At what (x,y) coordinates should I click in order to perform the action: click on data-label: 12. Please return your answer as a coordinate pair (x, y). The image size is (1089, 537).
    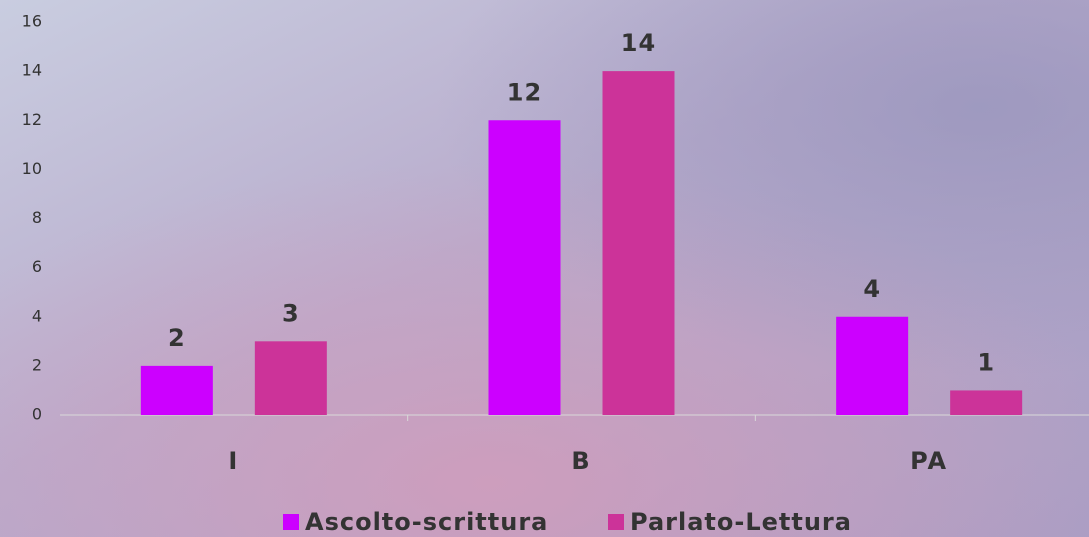
    Looking at the image, I should click on (524, 92).